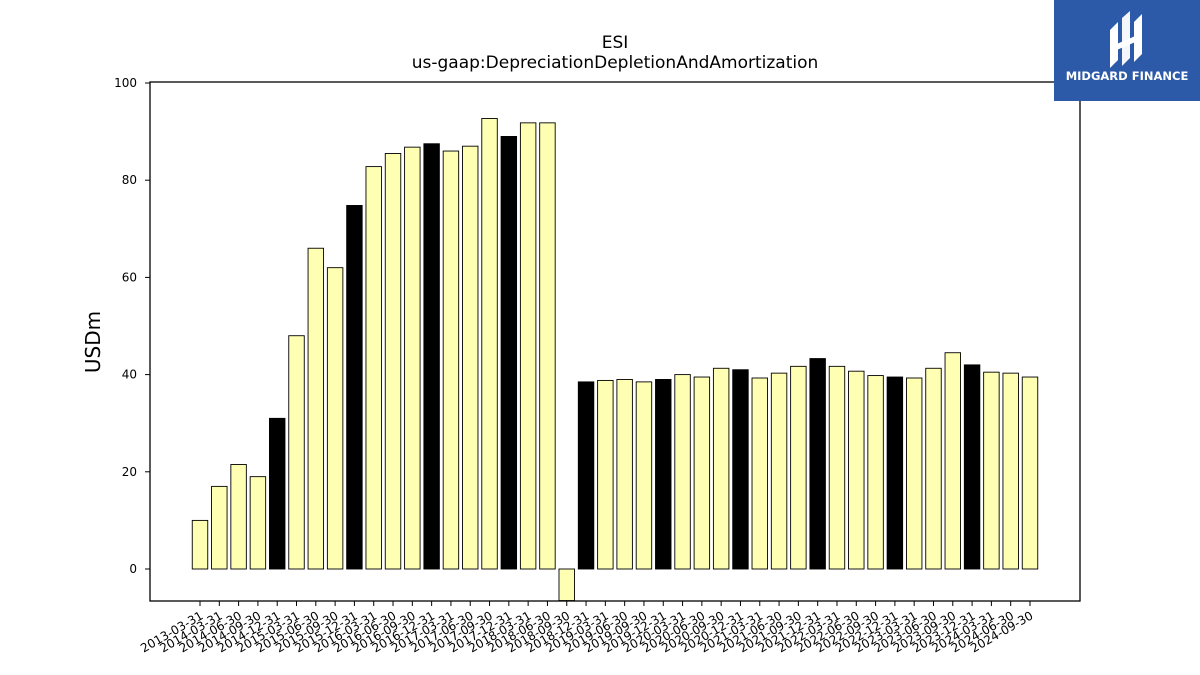 This screenshot has width=1200, height=675. I want to click on logo-text: MIDGARD FINANCE, so click(1127, 76).